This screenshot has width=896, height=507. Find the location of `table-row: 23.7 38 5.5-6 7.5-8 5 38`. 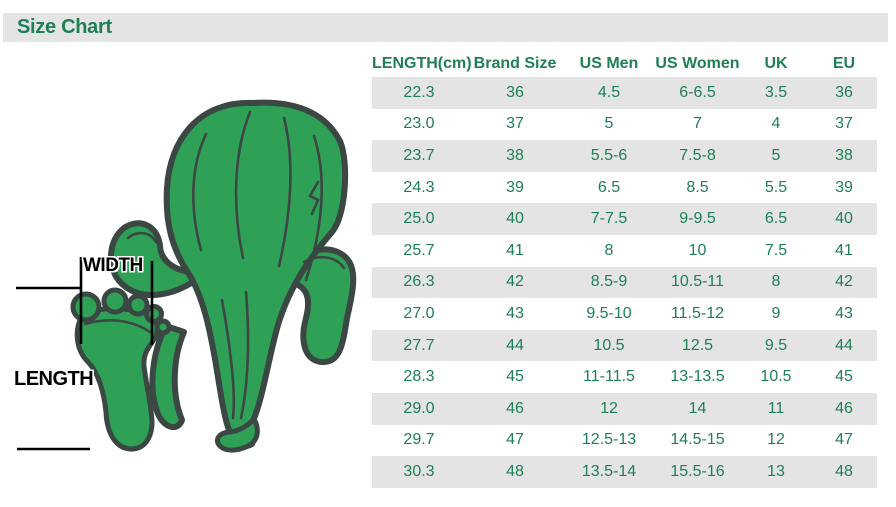

table-row: 23.7 38 5.5-6 7.5-8 5 38 is located at coordinates (624, 156).